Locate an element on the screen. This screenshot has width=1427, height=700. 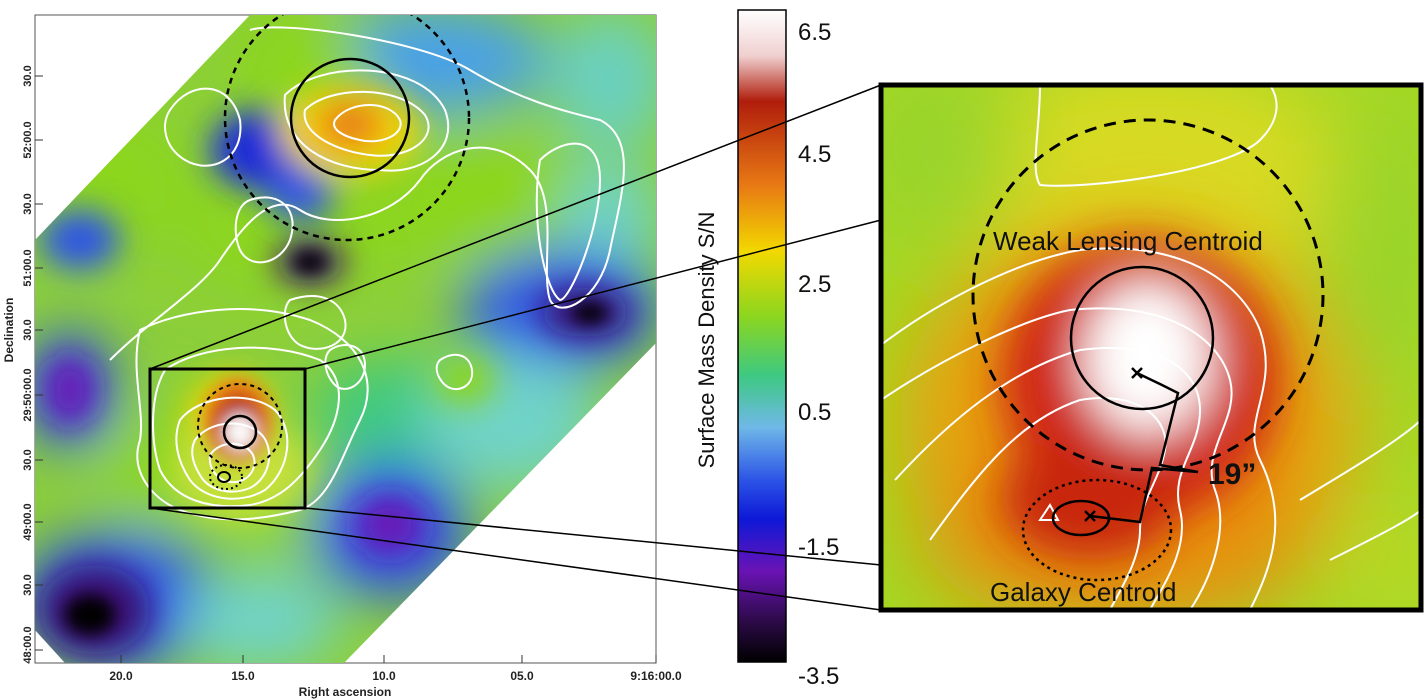
colorbar-tick: -3.5 is located at coordinates (818, 676).